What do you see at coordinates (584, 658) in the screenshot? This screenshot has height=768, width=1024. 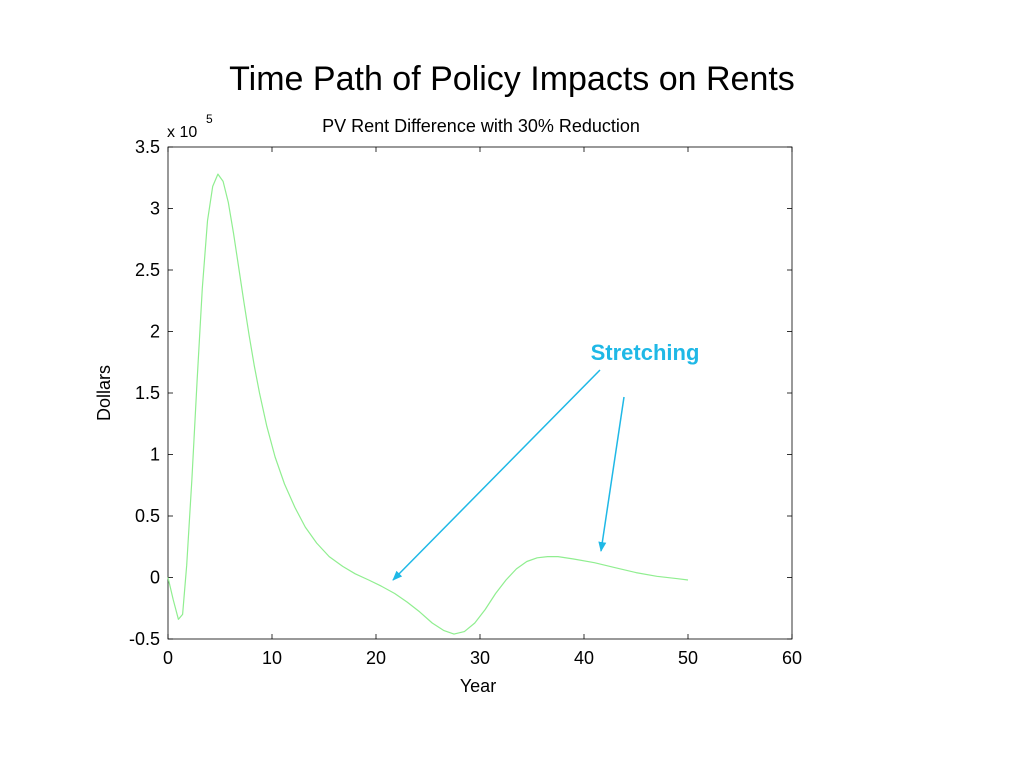 I see `x-tick-label: 40` at bounding box center [584, 658].